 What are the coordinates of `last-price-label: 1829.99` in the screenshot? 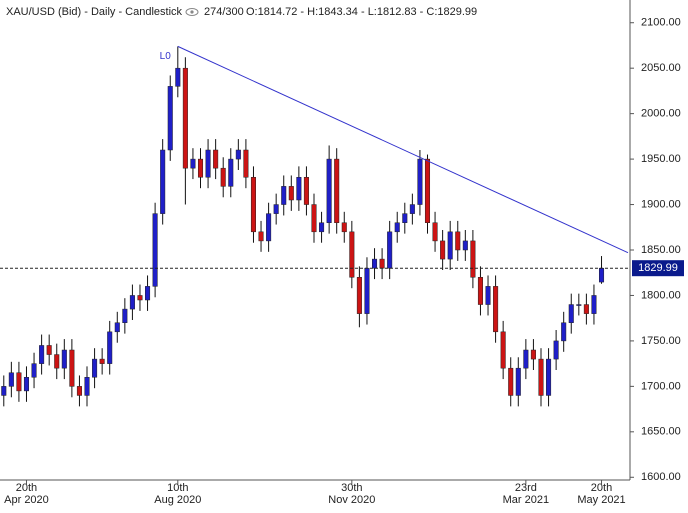 It's located at (658, 268).